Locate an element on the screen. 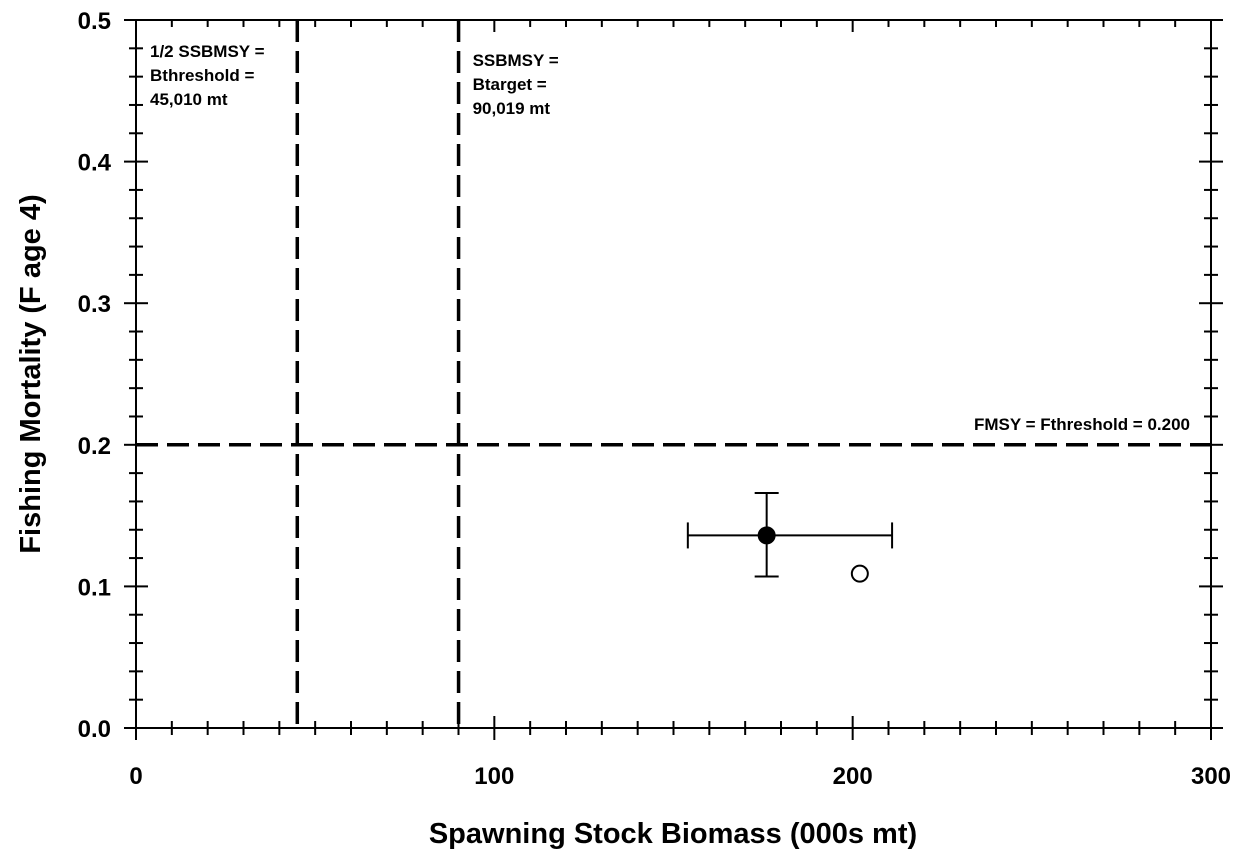 This screenshot has width=1251, height=859. x-tick-label: 0 is located at coordinates (135, 776).